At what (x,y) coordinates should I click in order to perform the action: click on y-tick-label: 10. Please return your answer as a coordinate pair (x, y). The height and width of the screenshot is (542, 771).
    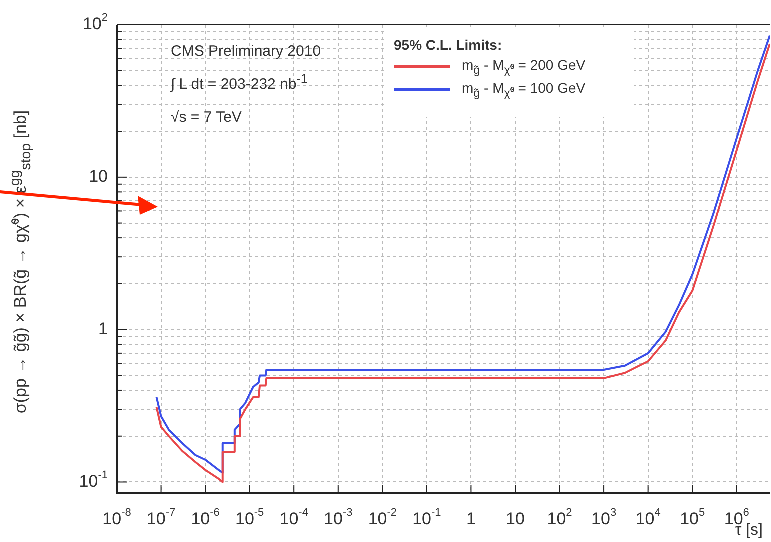
    Looking at the image, I should click on (98, 176).